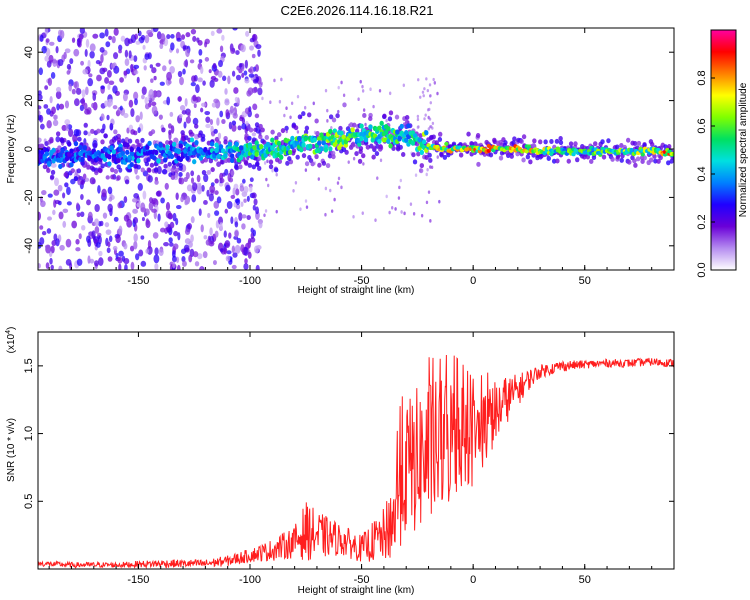 The image size is (750, 600). What do you see at coordinates (362, 580) in the screenshot?
I see `snr-x-tick-label: -50` at bounding box center [362, 580].